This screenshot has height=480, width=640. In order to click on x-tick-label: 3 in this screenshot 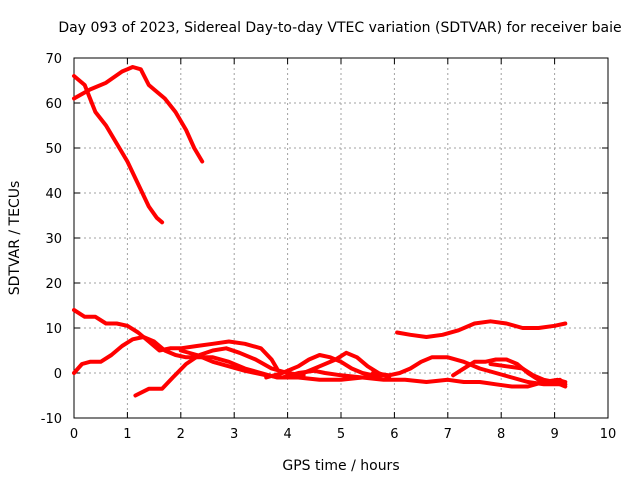, I will do `click(234, 434)`.